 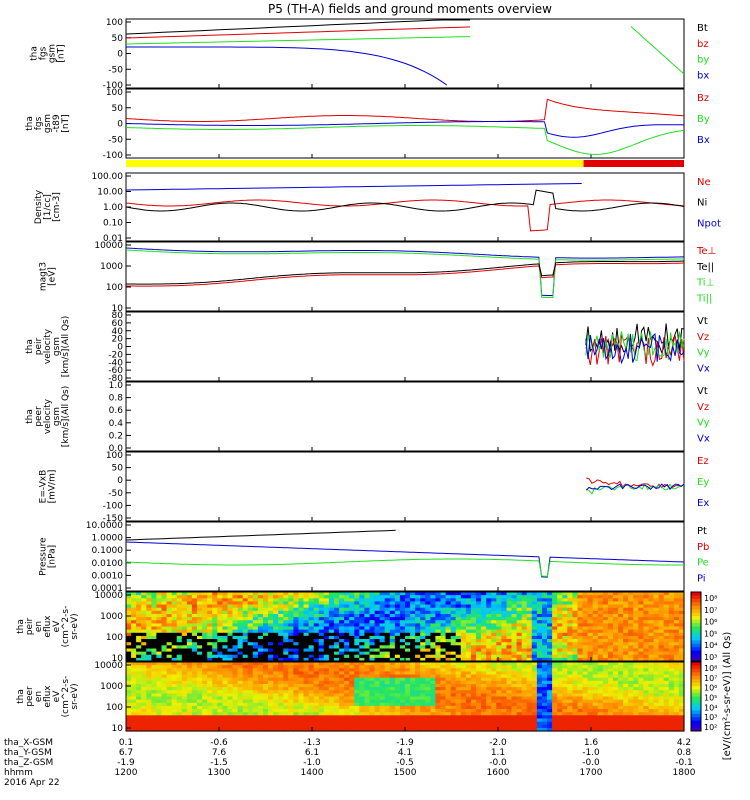 I want to click on legend-entry: Bx, so click(x=703, y=140).